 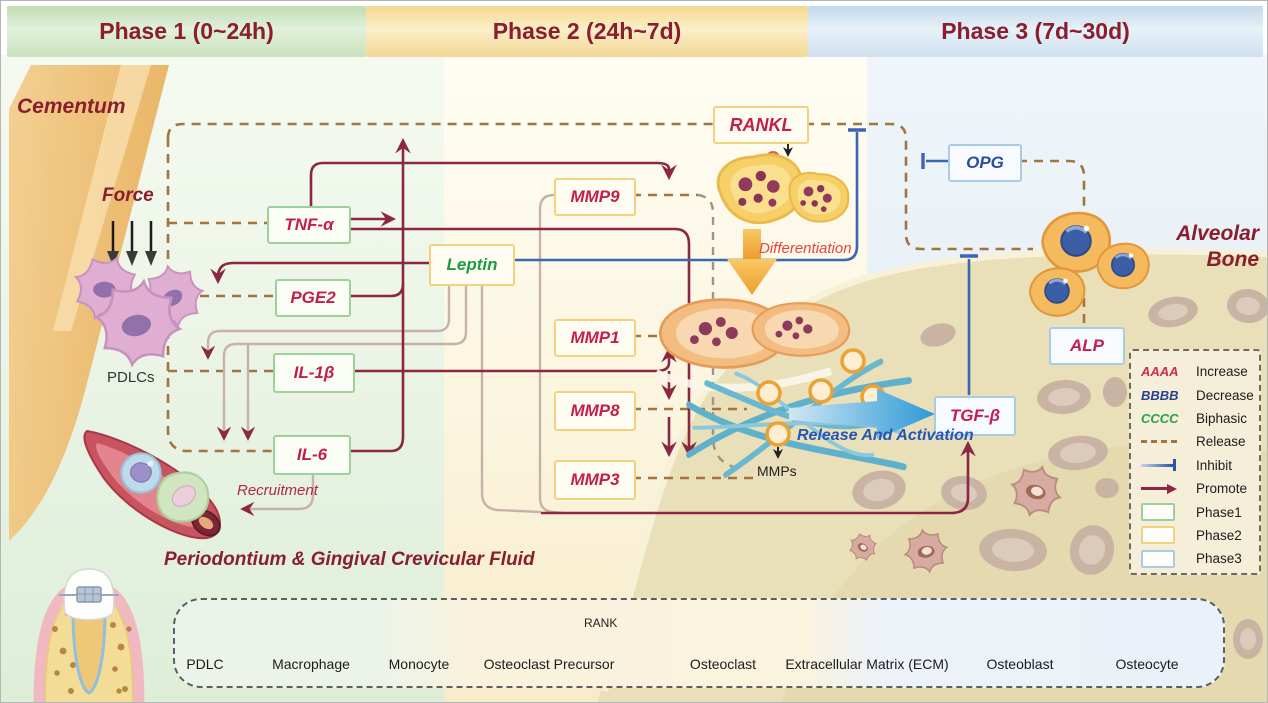 I want to click on force-arrows, so click(x=132, y=243).